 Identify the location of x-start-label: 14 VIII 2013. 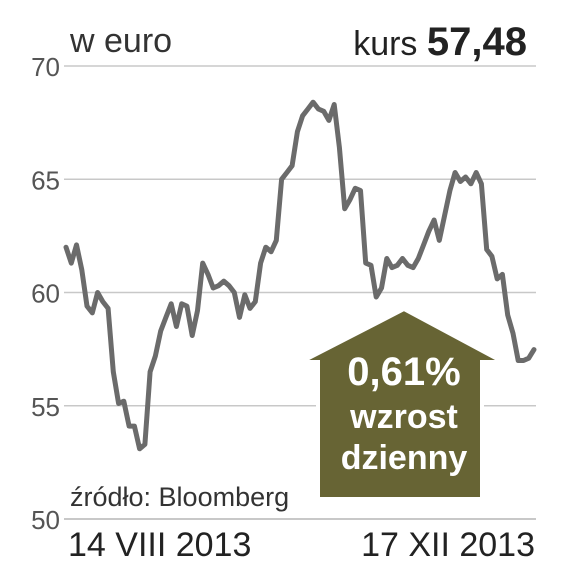
(160, 545).